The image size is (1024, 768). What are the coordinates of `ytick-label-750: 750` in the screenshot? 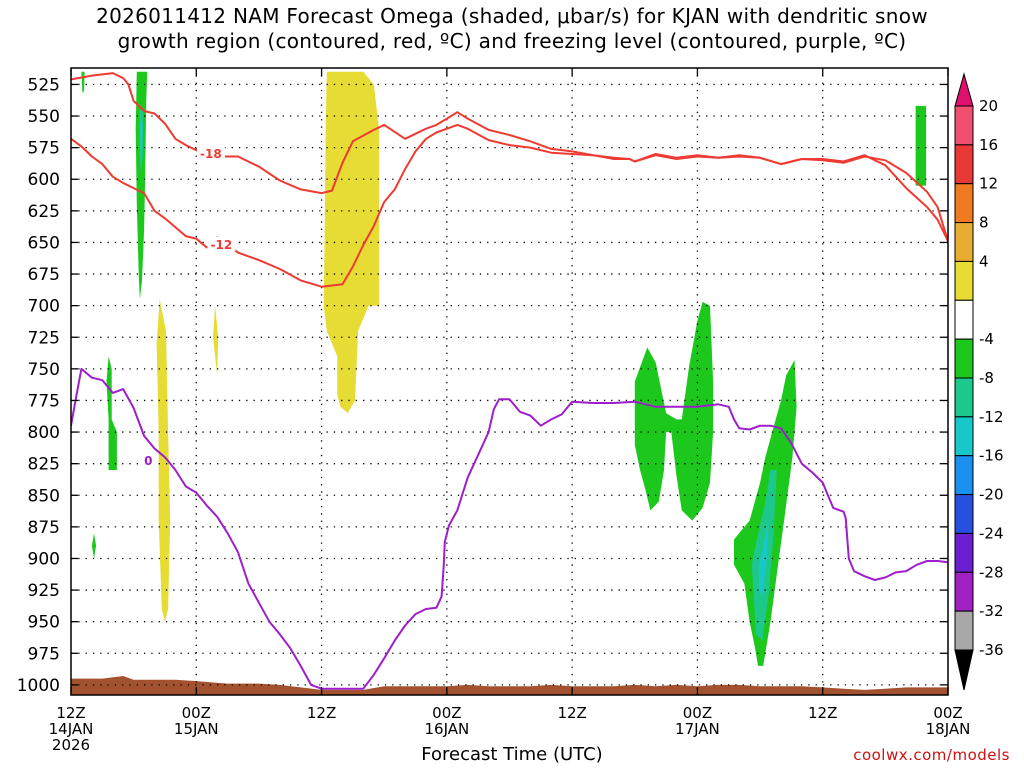 It's located at (44, 370).